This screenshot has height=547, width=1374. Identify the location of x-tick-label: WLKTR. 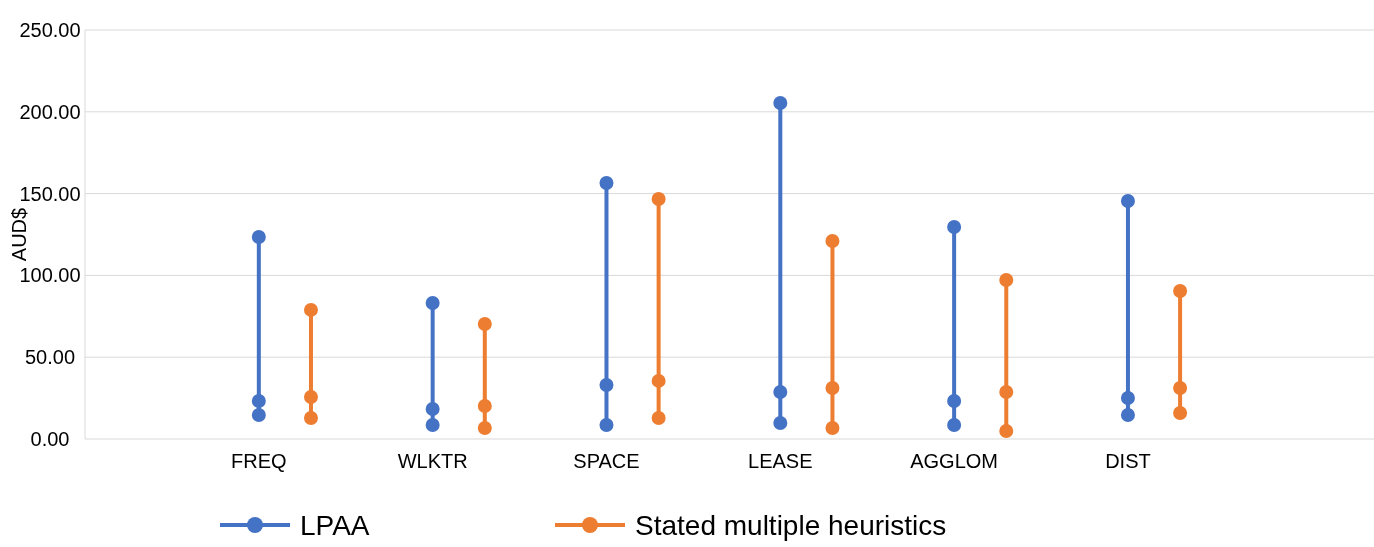
(432, 461).